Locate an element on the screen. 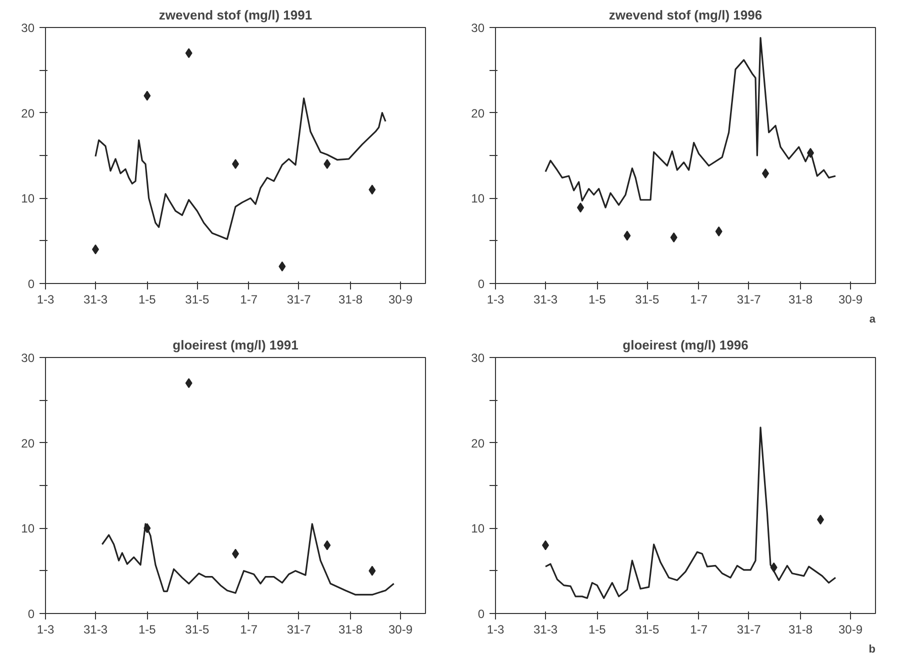 This screenshot has height=660, width=901. text: a is located at coordinates (872, 320).